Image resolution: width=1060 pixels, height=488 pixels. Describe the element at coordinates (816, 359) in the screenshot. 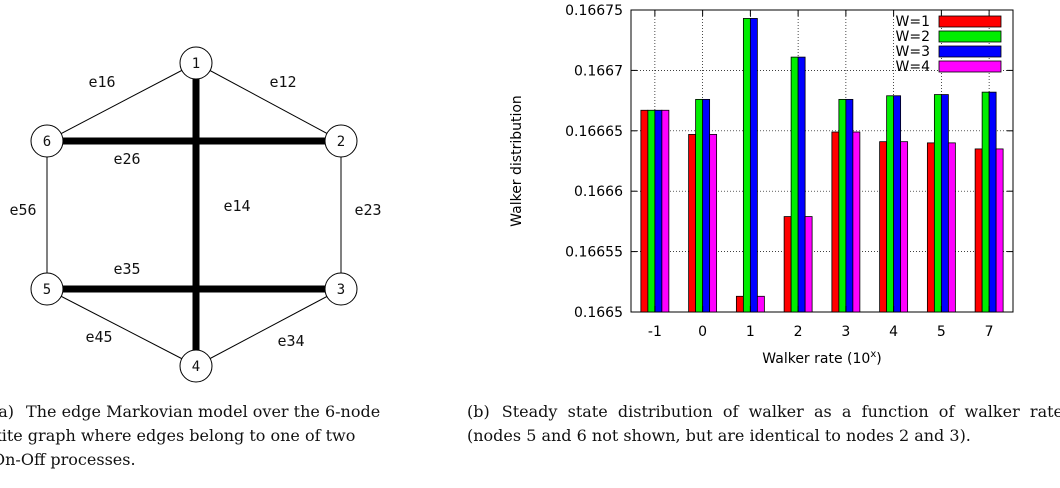

I see `x-axis-label-main: Walker rate (10` at that location.